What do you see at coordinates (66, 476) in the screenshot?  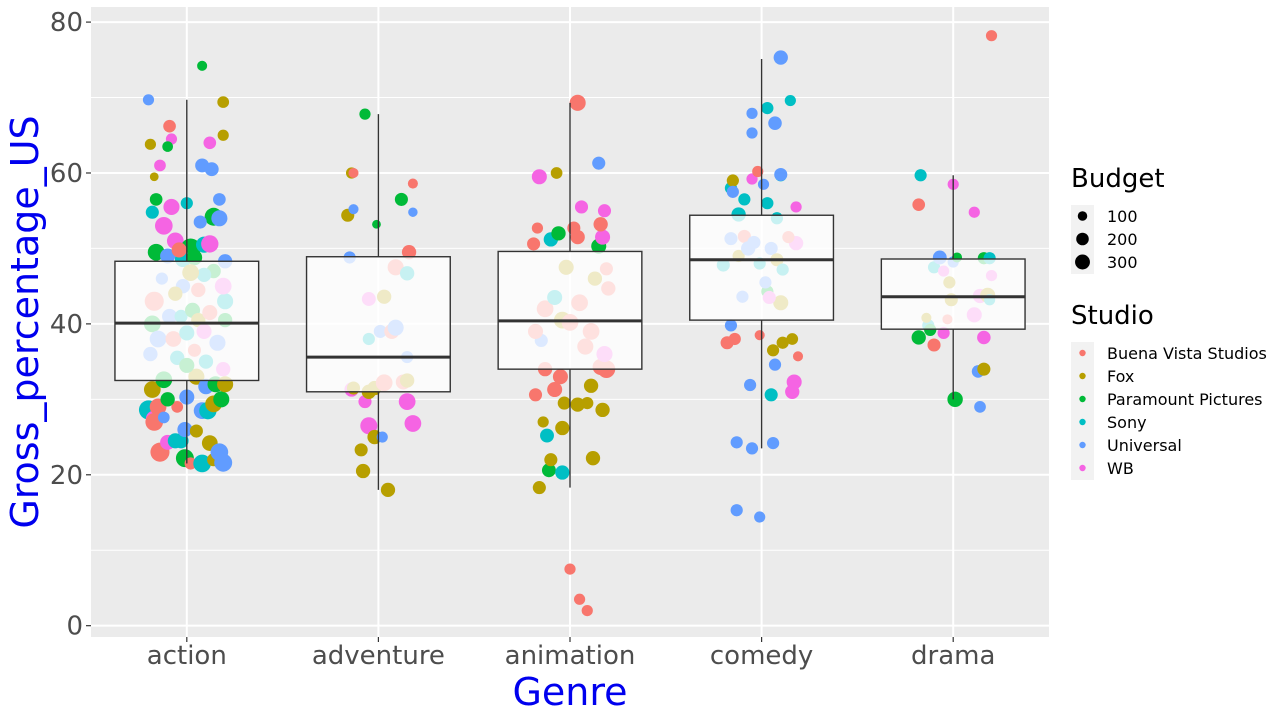 I see `y-tick-label: 20` at bounding box center [66, 476].